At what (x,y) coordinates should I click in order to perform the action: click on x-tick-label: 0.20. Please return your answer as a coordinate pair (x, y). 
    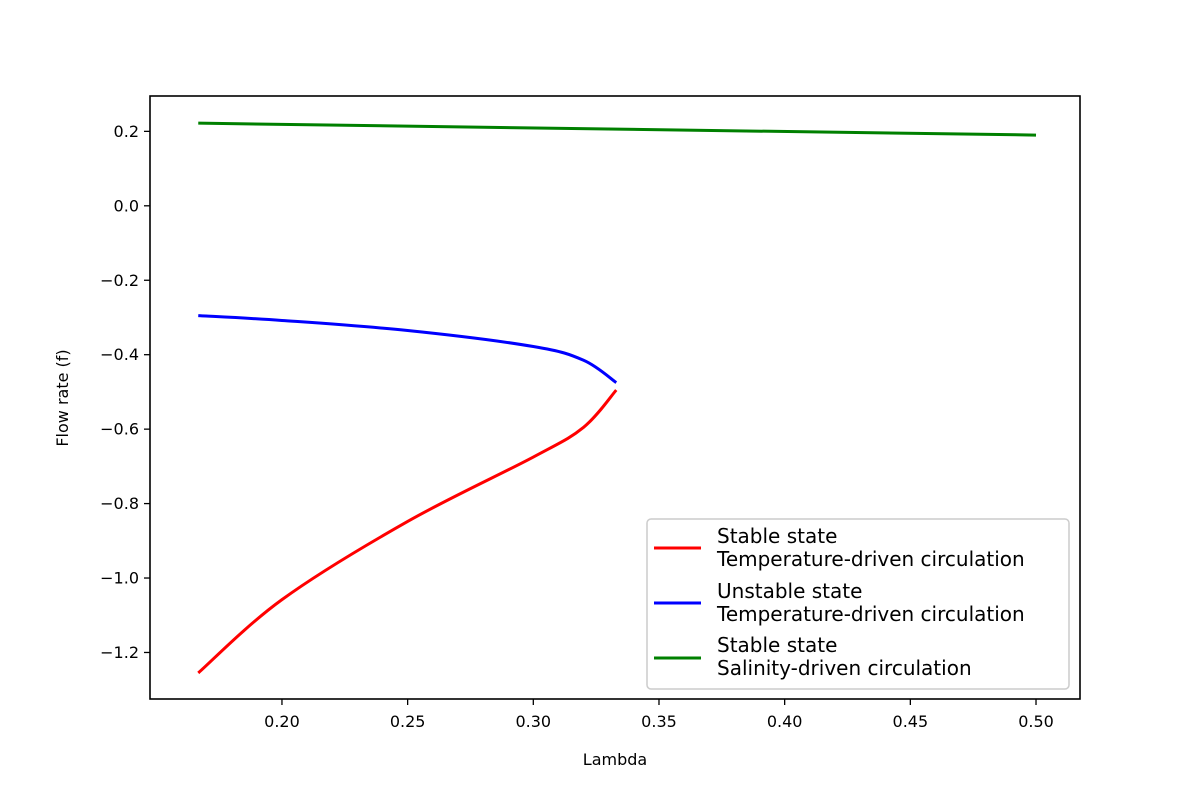
    Looking at the image, I should click on (282, 721).